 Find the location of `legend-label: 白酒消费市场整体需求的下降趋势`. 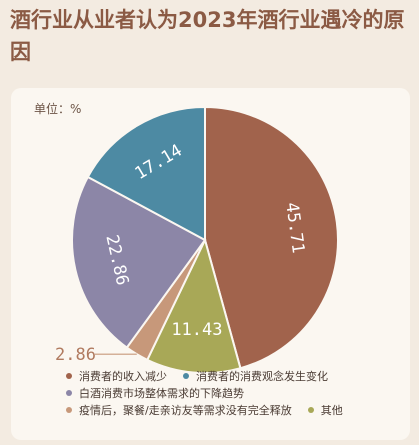

legend-label: 白酒消费市场整体需求的下降趋势 is located at coordinates (161, 393).